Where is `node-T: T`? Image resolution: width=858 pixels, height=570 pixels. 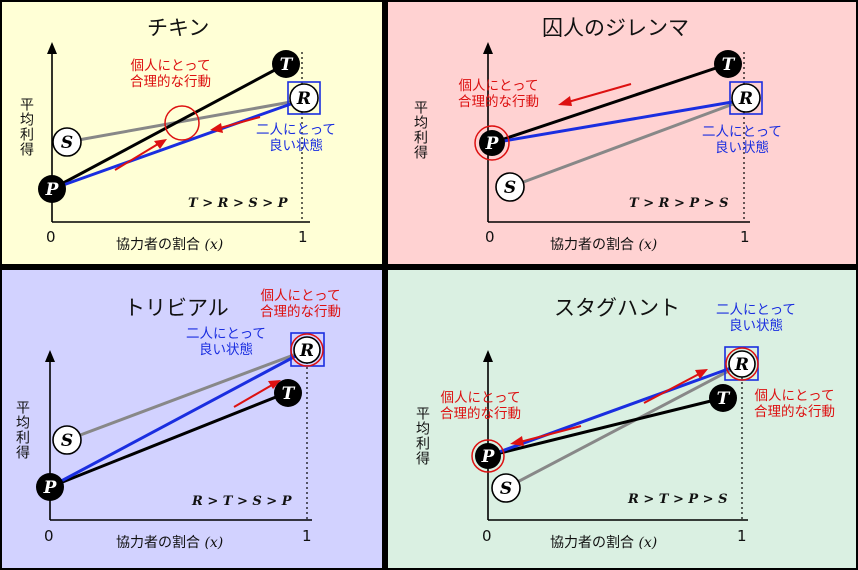
node-T: T is located at coordinates (288, 393).